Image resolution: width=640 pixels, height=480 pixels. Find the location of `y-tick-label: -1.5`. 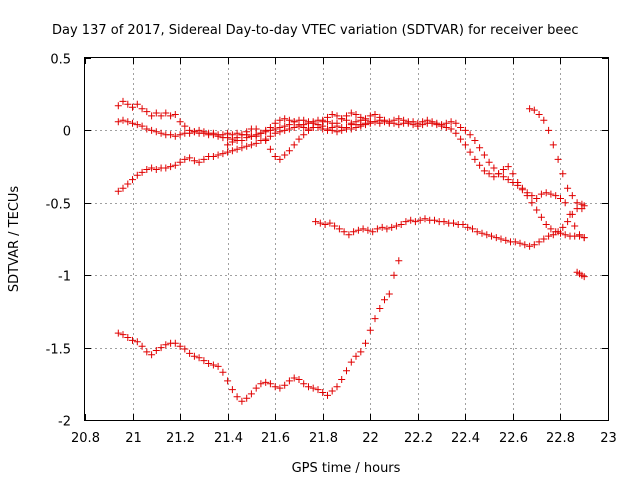

y-tick-label: -1.5 is located at coordinates (58, 350).